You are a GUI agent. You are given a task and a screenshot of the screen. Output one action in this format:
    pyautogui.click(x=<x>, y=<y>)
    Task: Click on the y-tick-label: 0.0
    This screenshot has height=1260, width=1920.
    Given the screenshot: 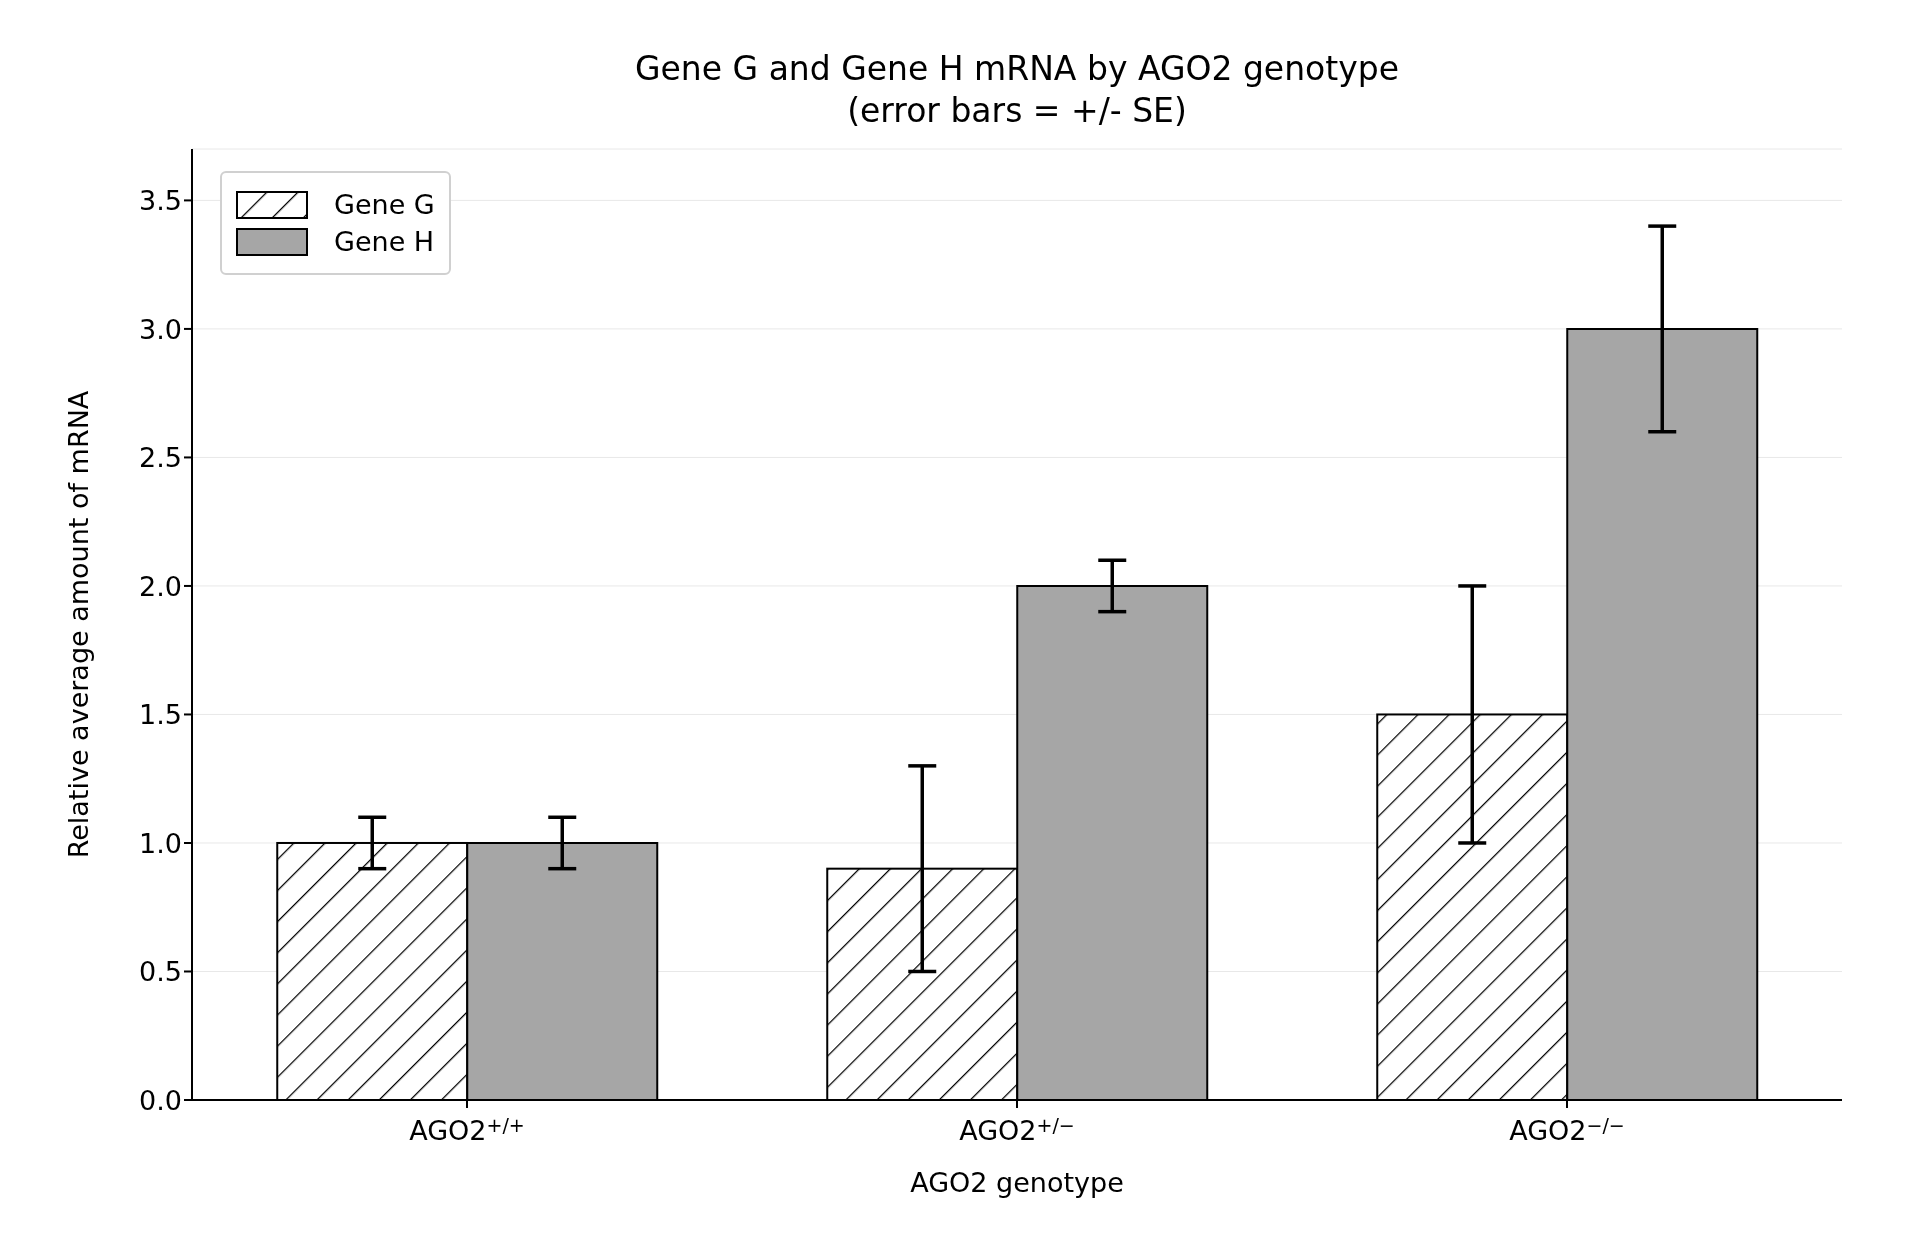 What is the action you would take?
    pyautogui.click(x=160, y=1100)
    